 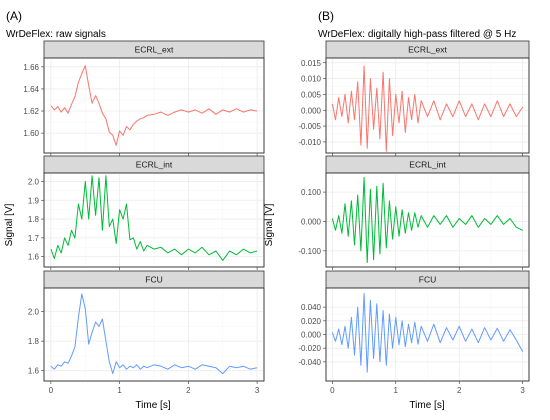 I want to click on panel-b-fcu-panel-border, so click(x=427, y=334).